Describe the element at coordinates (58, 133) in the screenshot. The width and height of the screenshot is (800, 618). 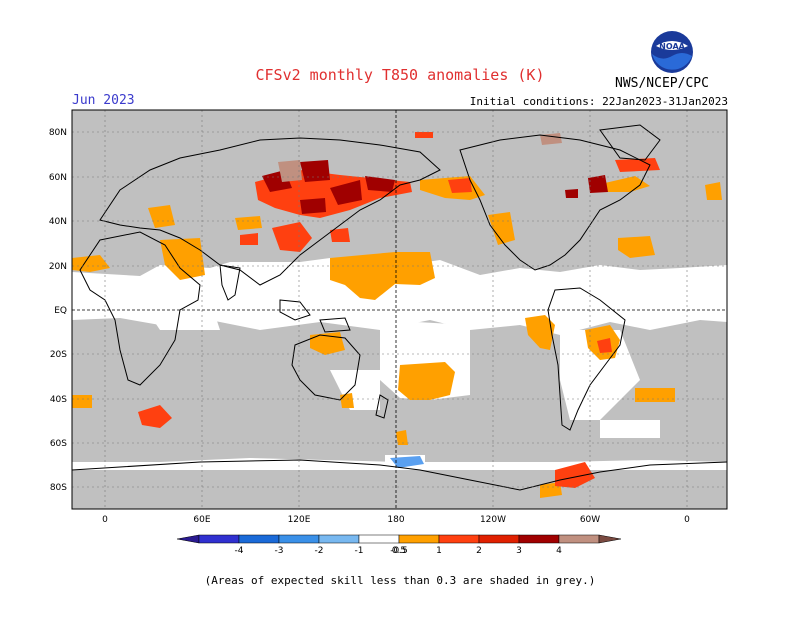
I see `lat-label: 80N` at that location.